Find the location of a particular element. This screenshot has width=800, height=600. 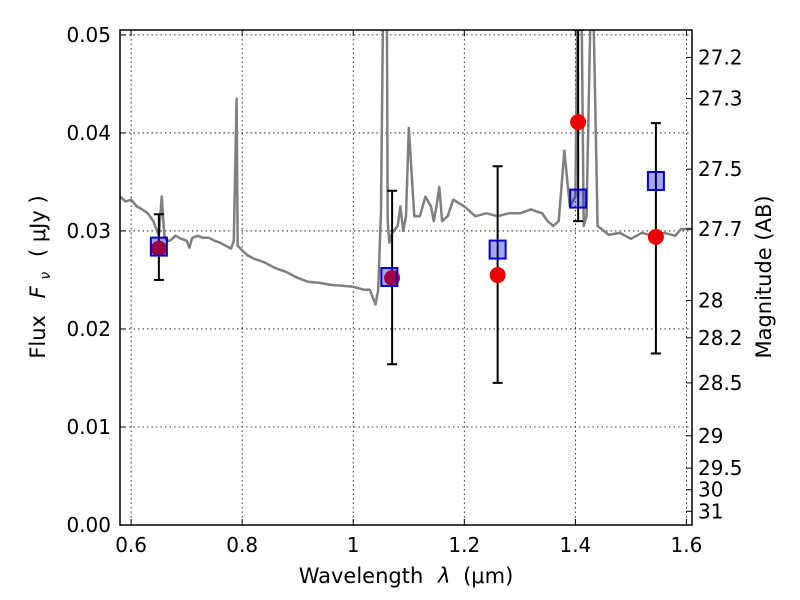

y-axis-label: Flux F ν ( μJy ) is located at coordinates (40, 276).